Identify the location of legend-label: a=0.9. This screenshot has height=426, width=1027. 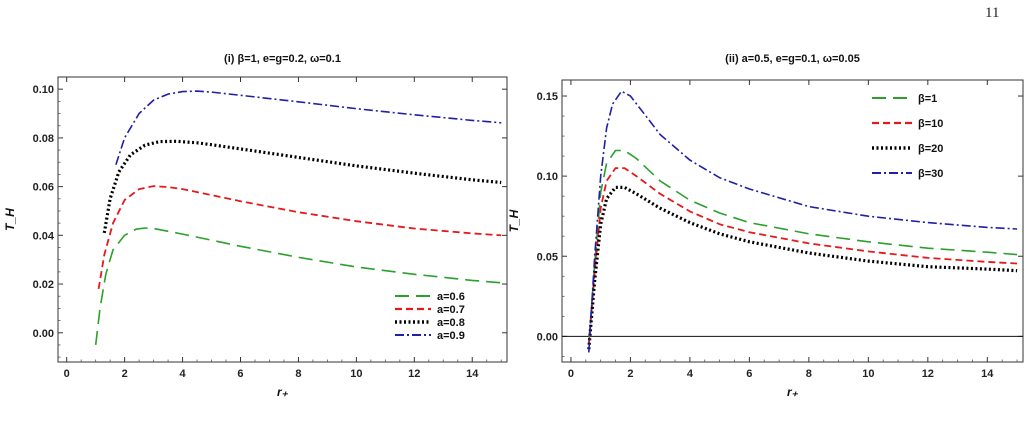
(451, 336).